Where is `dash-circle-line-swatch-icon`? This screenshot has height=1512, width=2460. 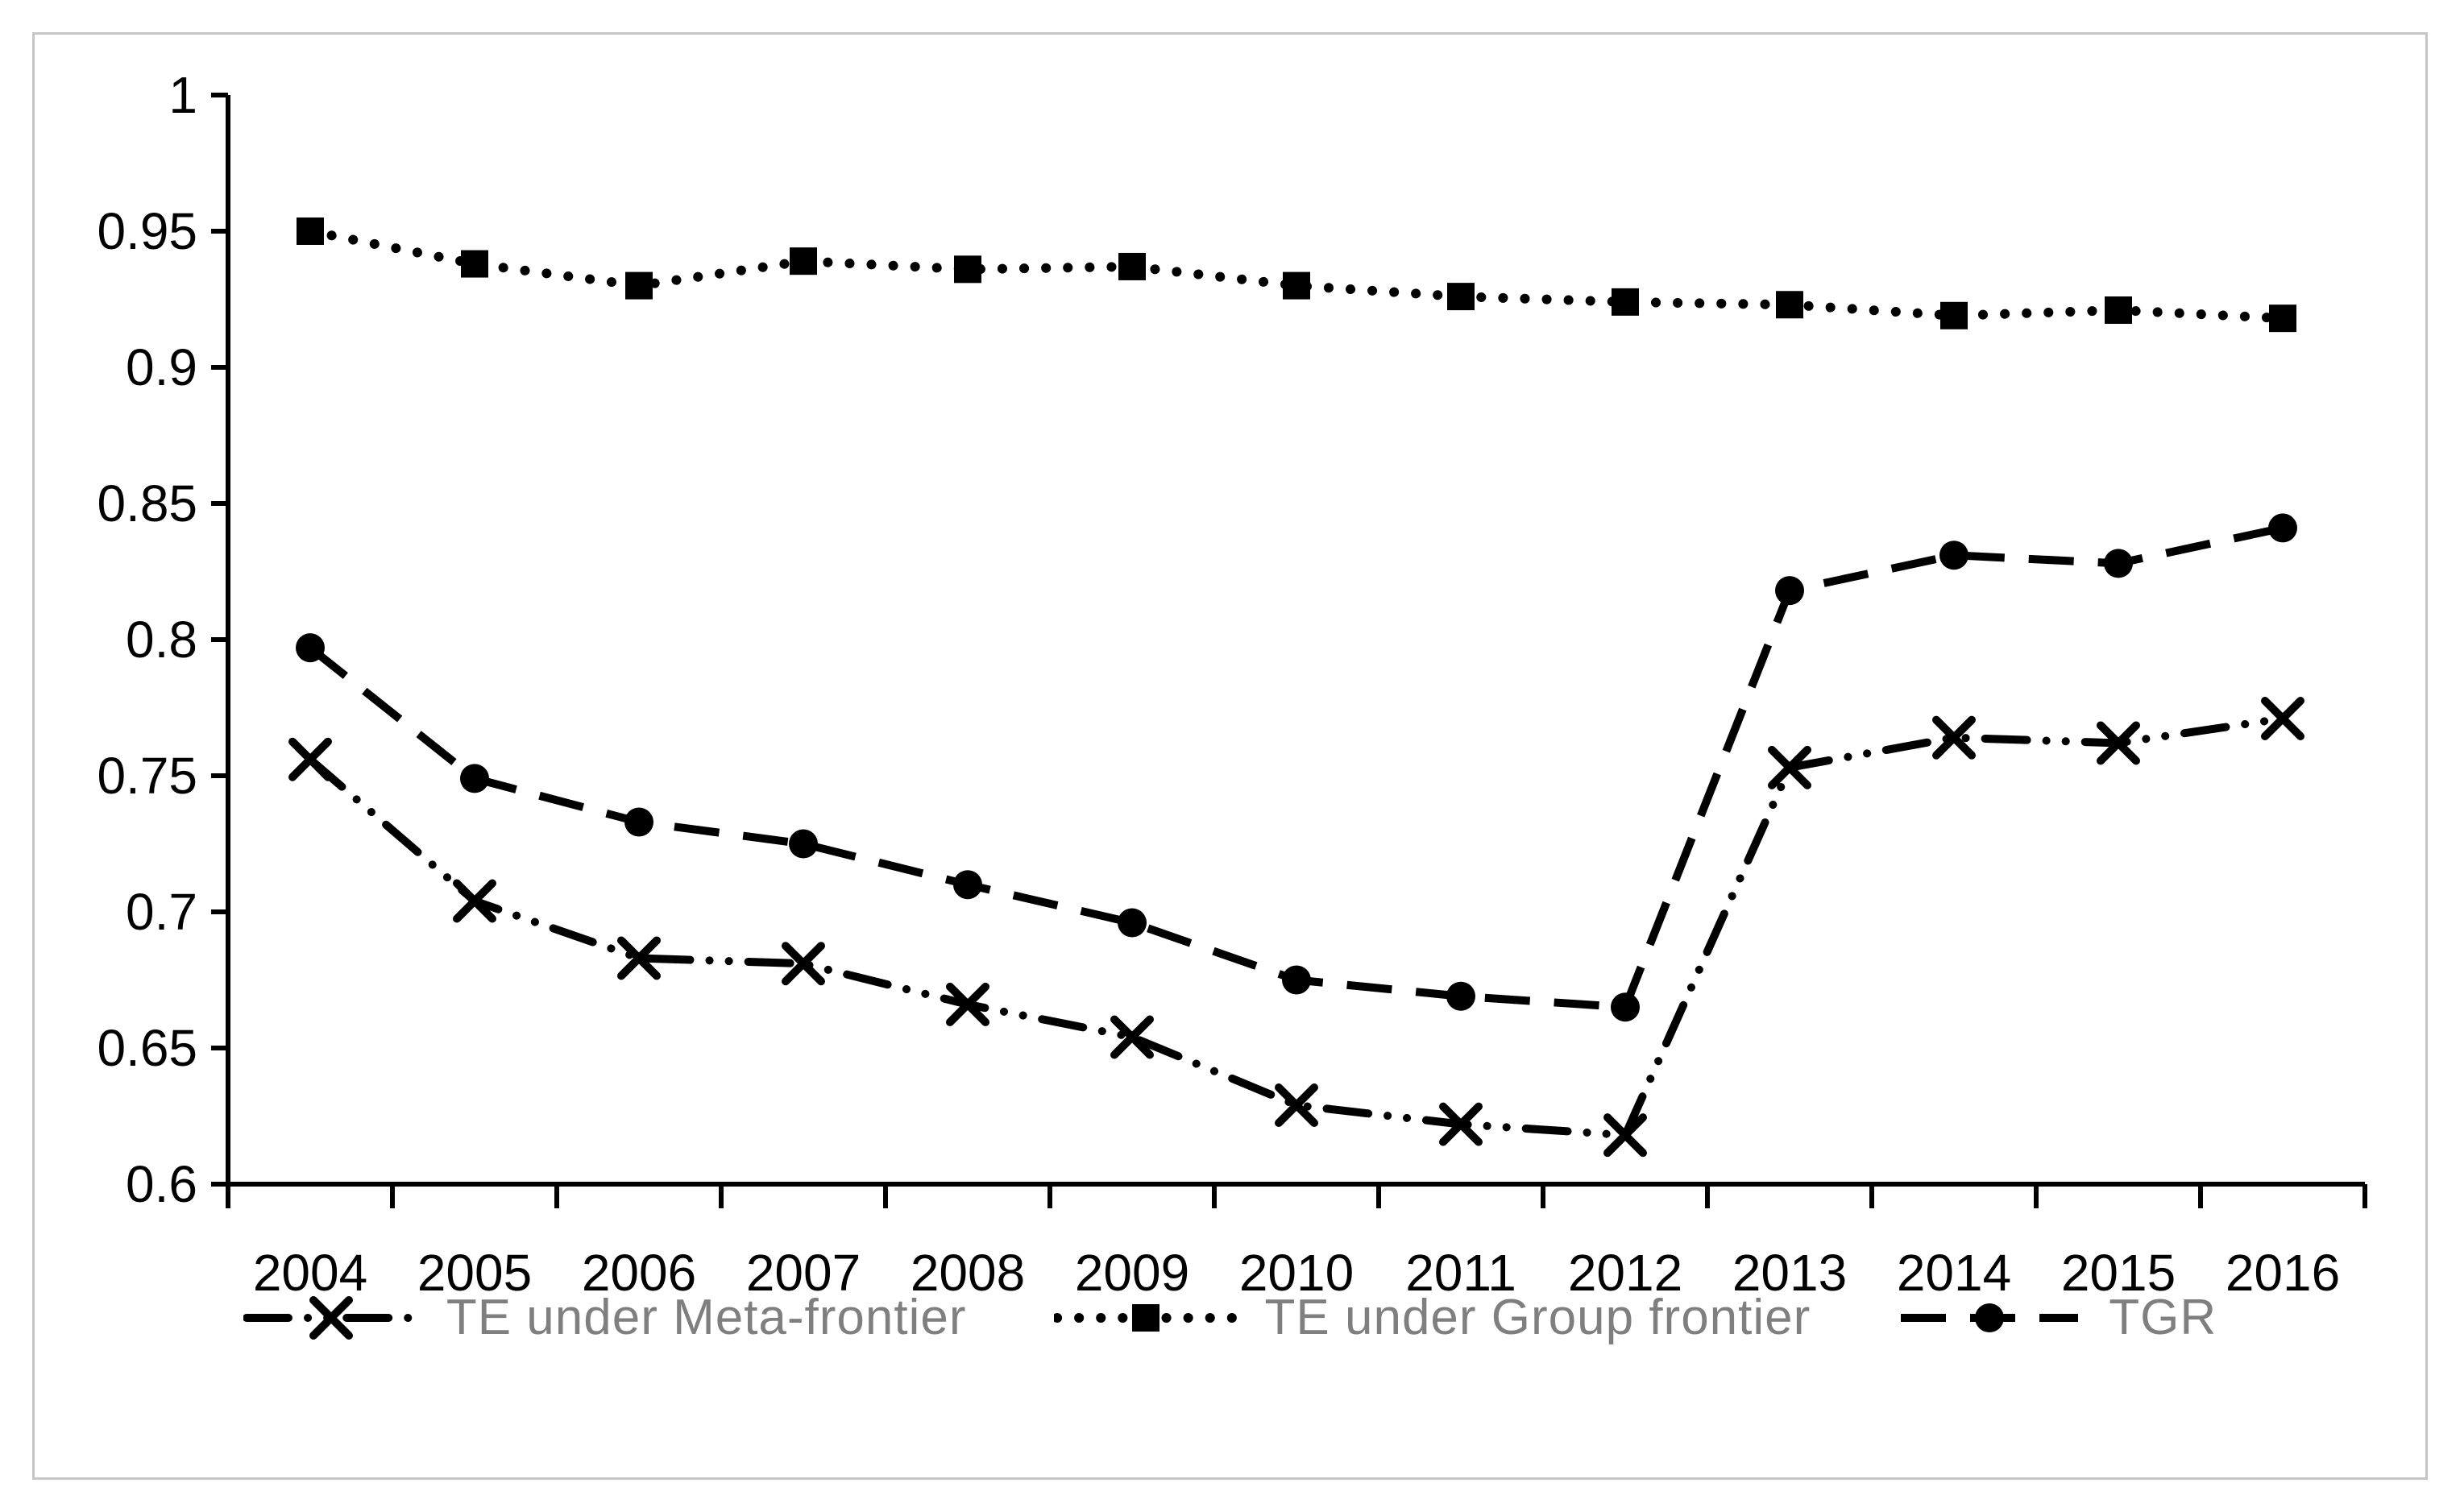 dash-circle-line-swatch-icon is located at coordinates (1990, 1318).